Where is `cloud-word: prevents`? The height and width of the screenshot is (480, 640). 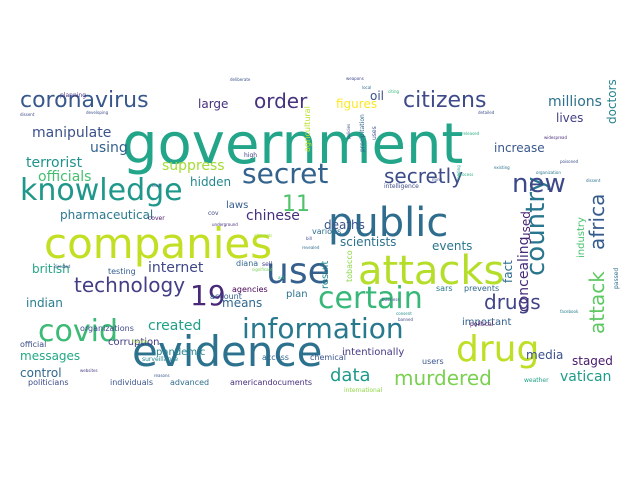 cloud-word: prevents is located at coordinates (481, 288).